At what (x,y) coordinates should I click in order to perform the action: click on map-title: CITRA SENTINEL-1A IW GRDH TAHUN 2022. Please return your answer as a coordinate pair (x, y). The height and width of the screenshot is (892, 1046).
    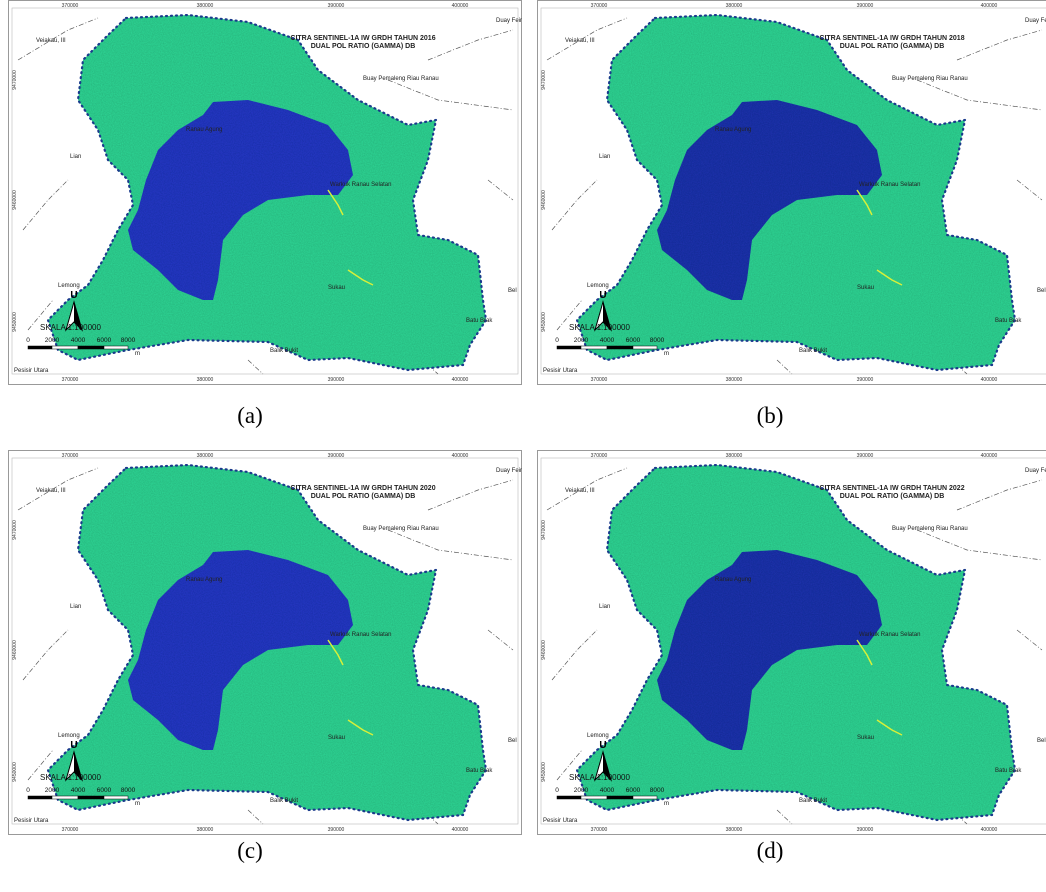
    Looking at the image, I should click on (891, 488).